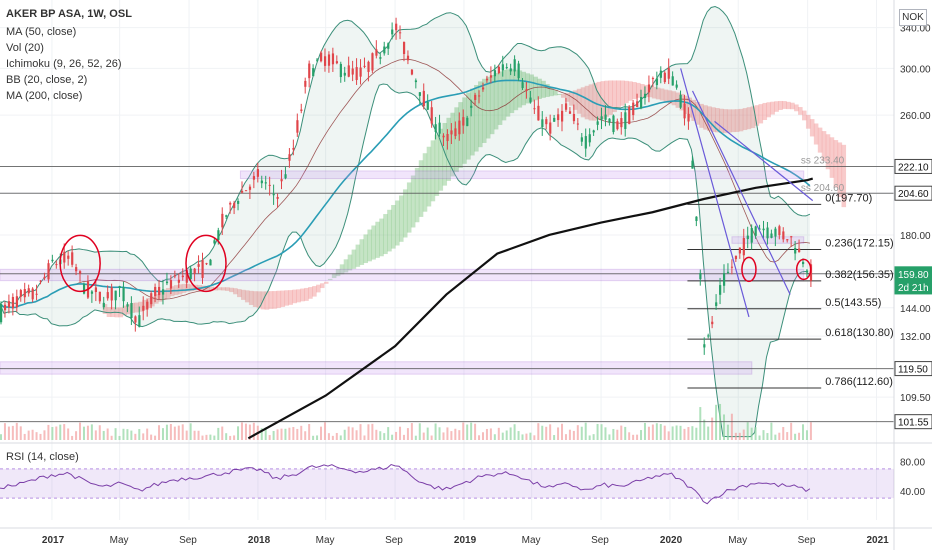 The height and width of the screenshot is (550, 932). Describe the element at coordinates (853, 303) in the screenshot. I see `fib-level-label: 0.5(143.55)` at that location.